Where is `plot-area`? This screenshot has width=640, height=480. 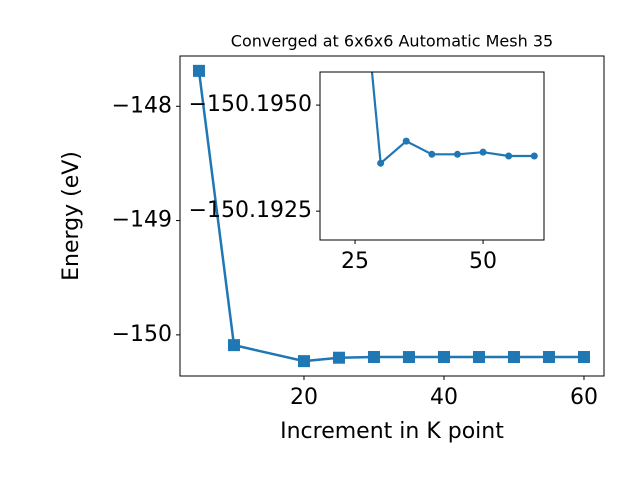
plot-area is located at coordinates (454, 119).